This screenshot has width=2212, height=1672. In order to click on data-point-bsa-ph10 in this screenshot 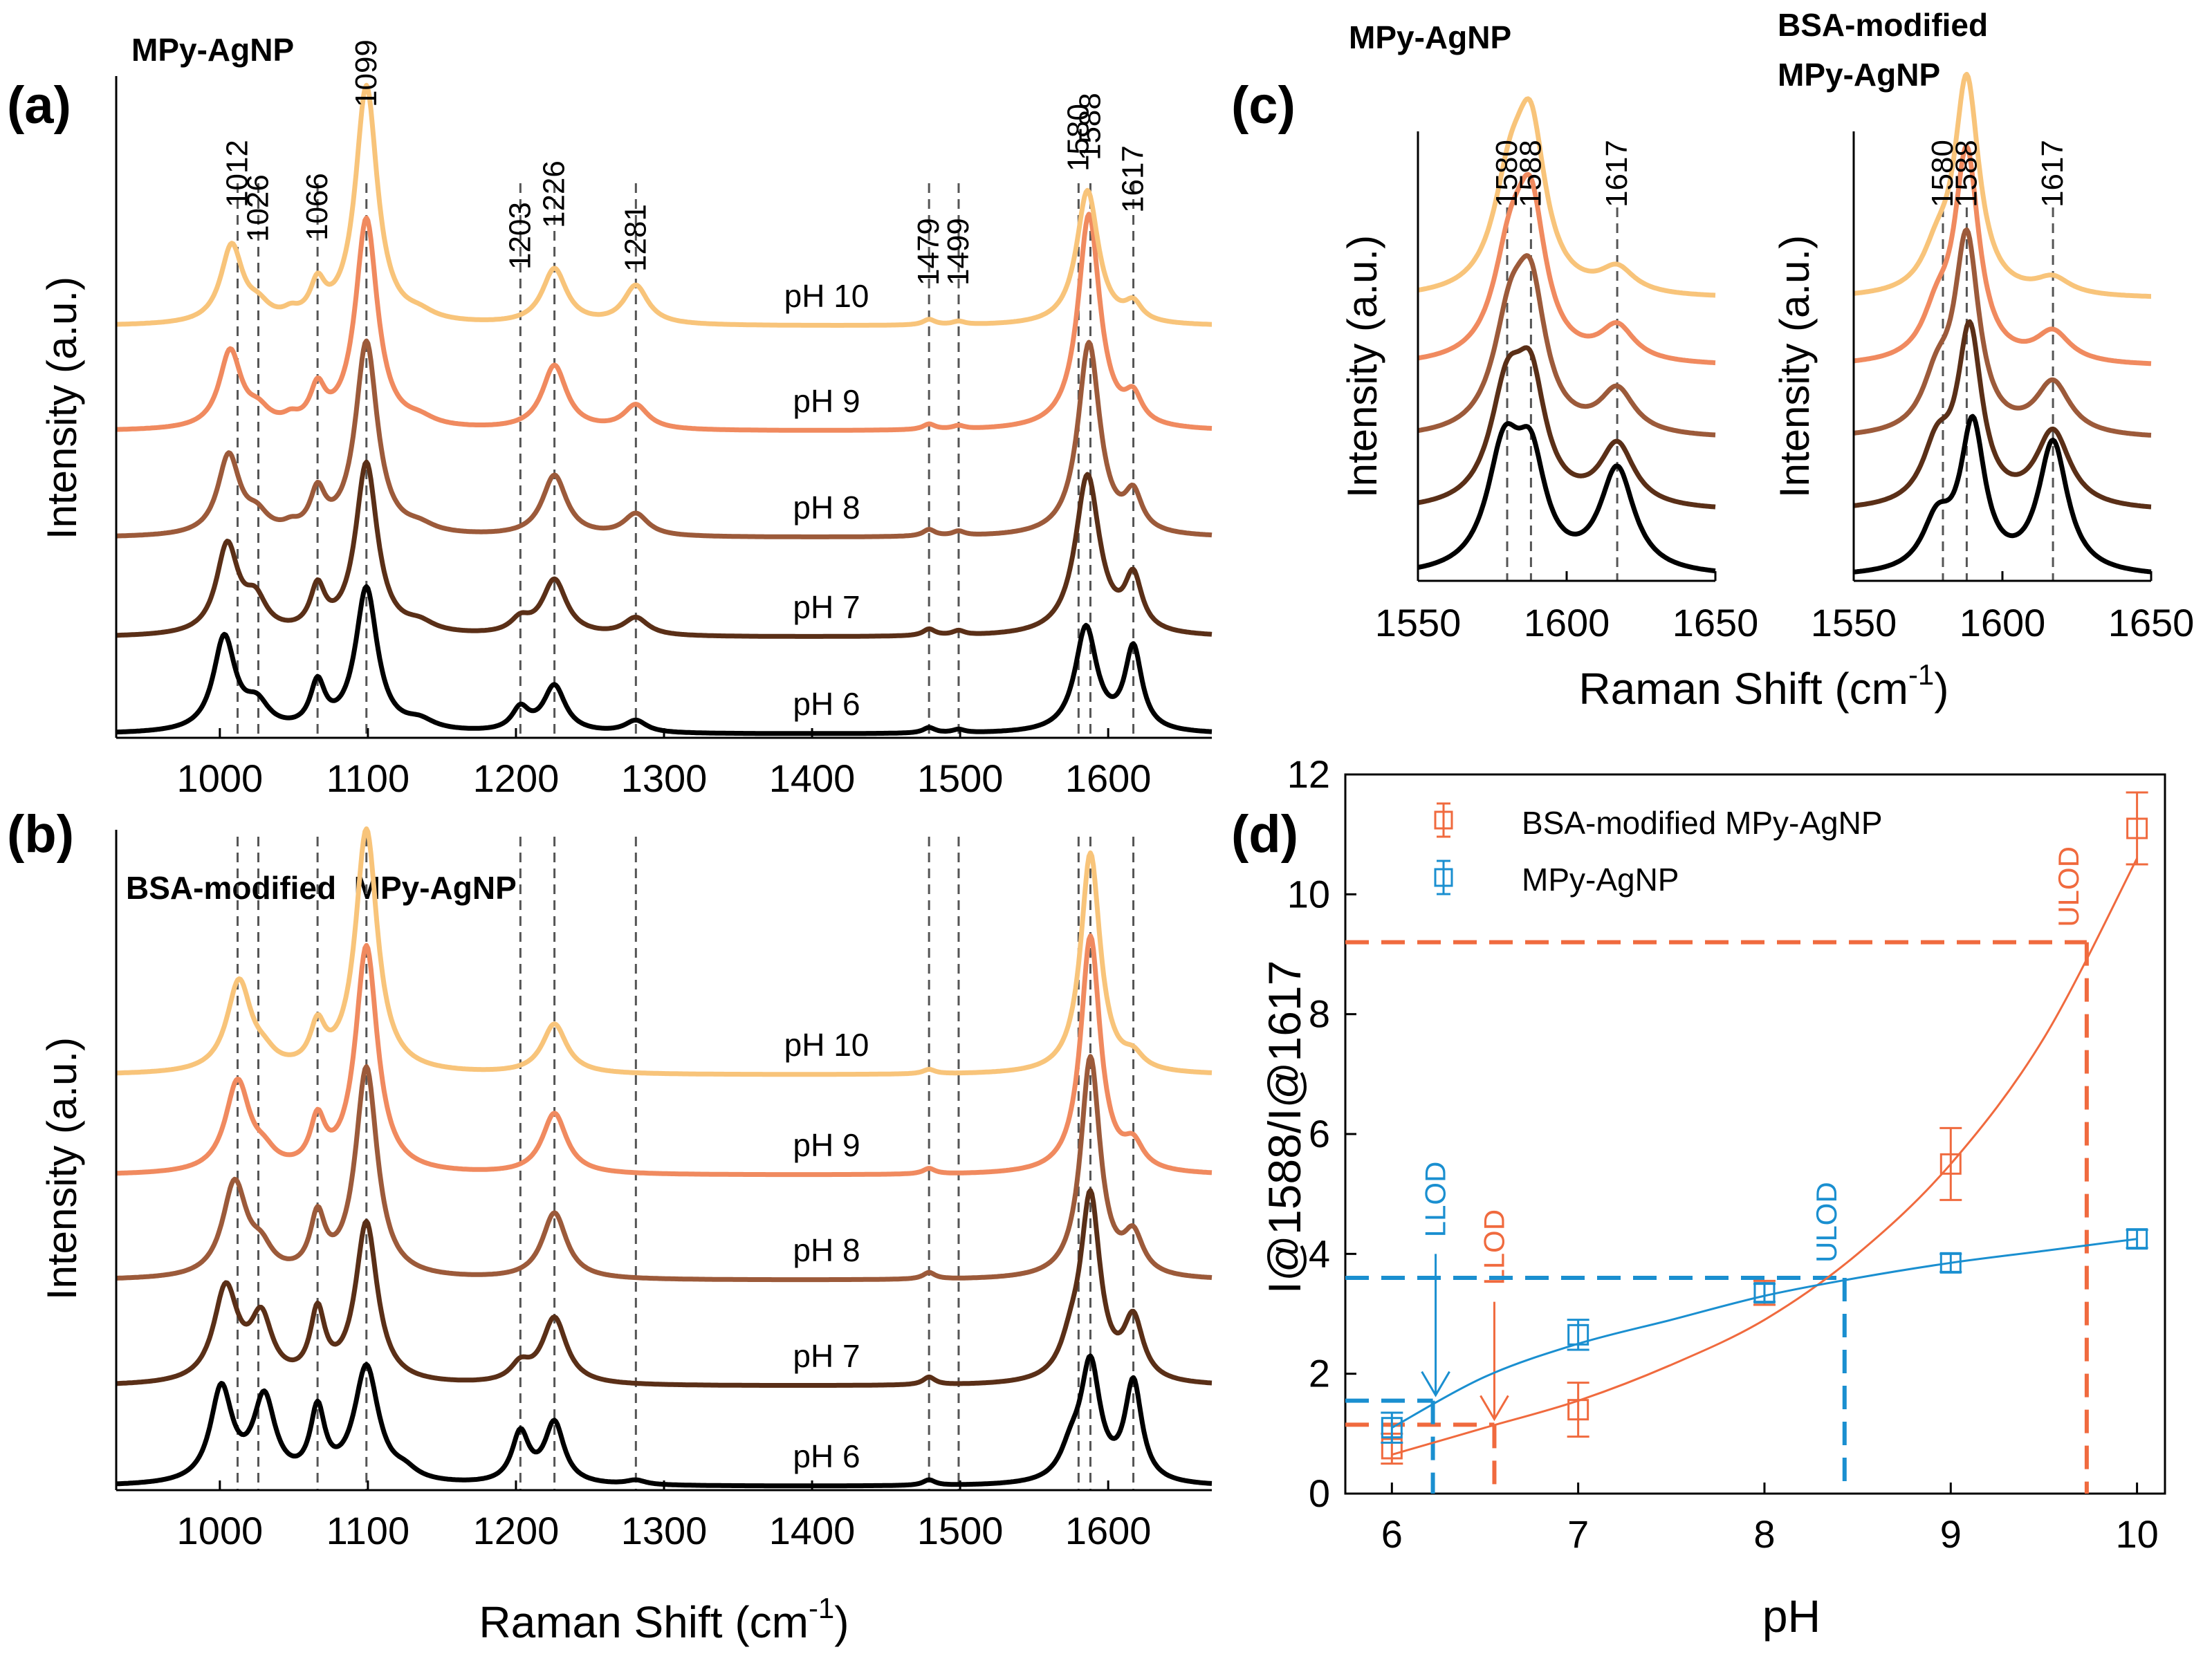, I will do `click(2137, 828)`.